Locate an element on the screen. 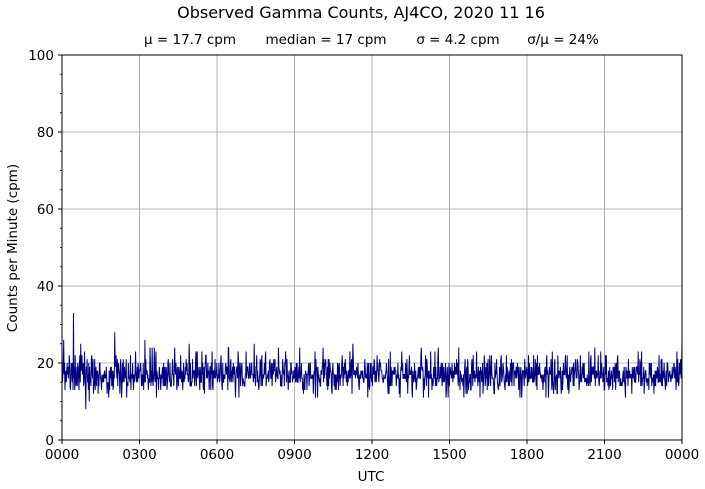 The image size is (705, 489). y-tick-label: 0 is located at coordinates (49, 441).